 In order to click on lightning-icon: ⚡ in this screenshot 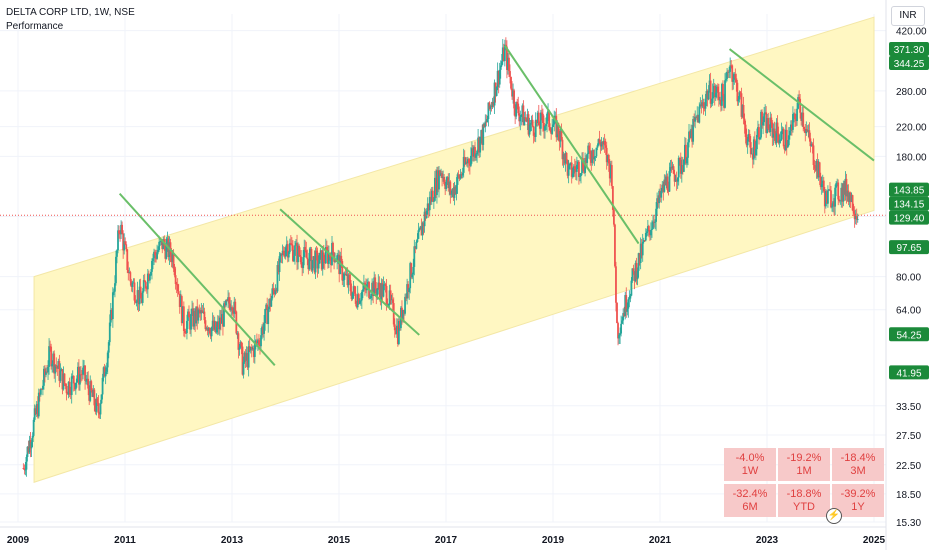, I will do `click(834, 516)`.